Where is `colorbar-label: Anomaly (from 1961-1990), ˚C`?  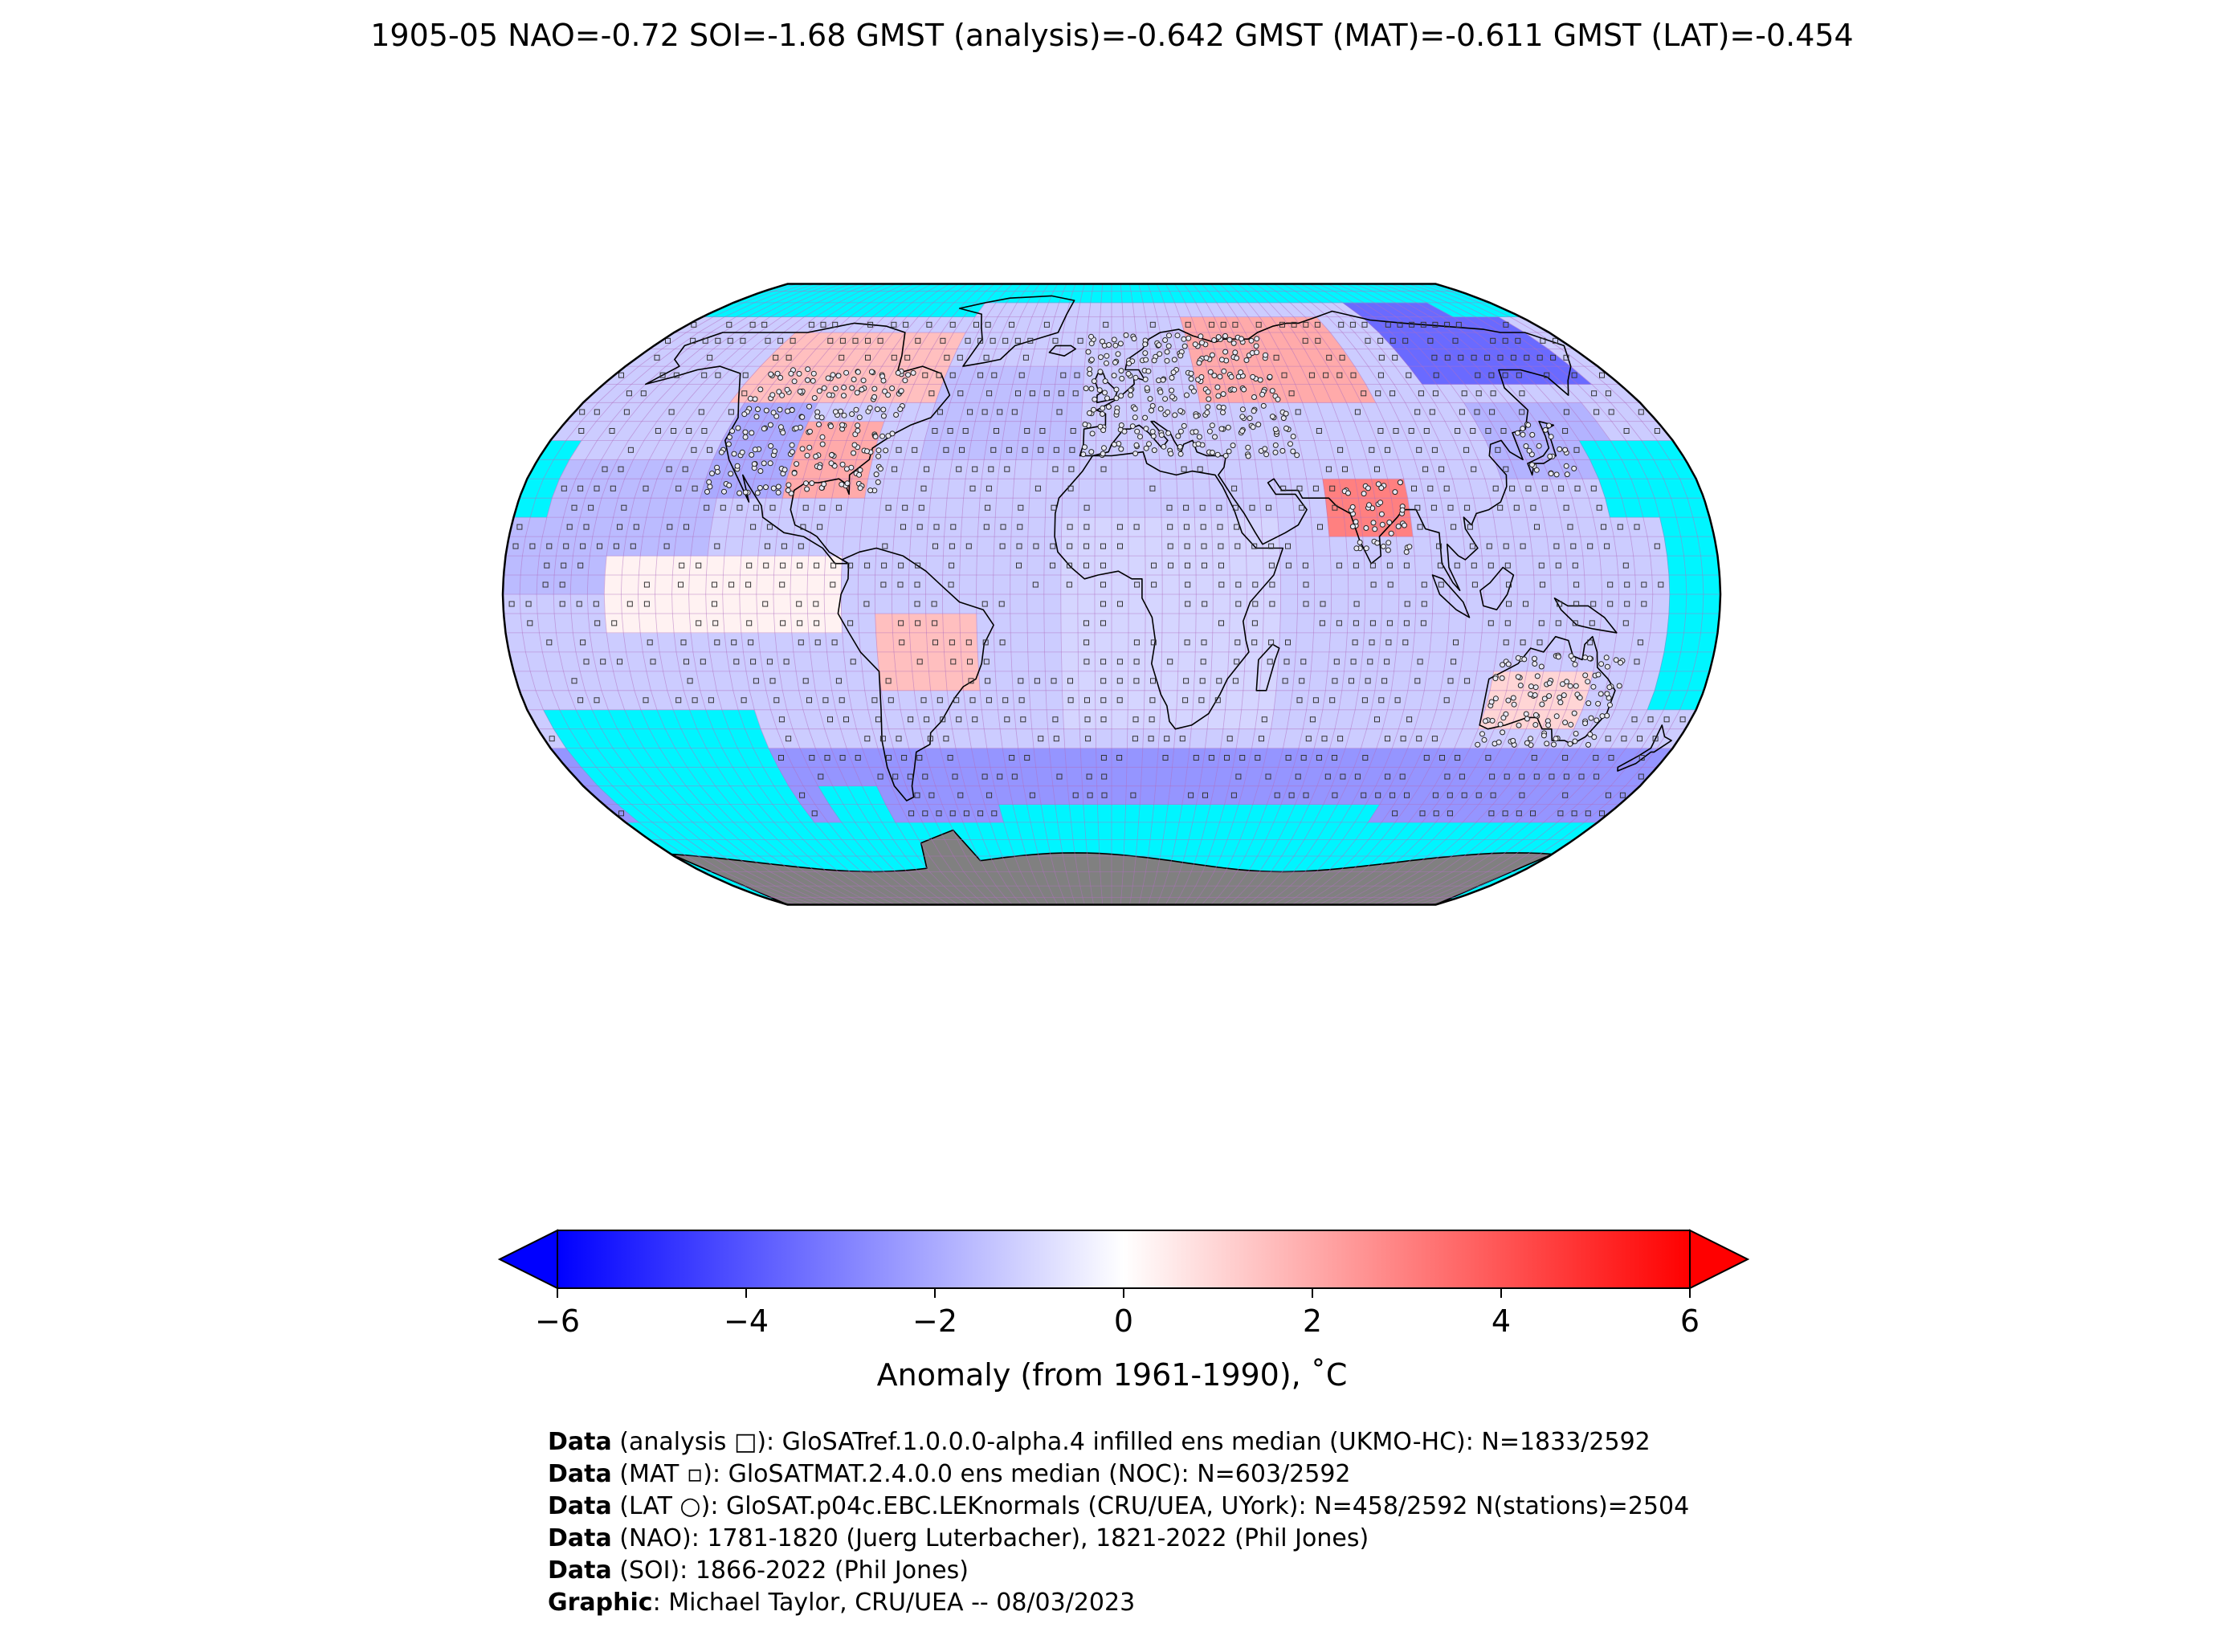
colorbar-label: Anomaly (from 1961-1990), ˚C is located at coordinates (1112, 1375).